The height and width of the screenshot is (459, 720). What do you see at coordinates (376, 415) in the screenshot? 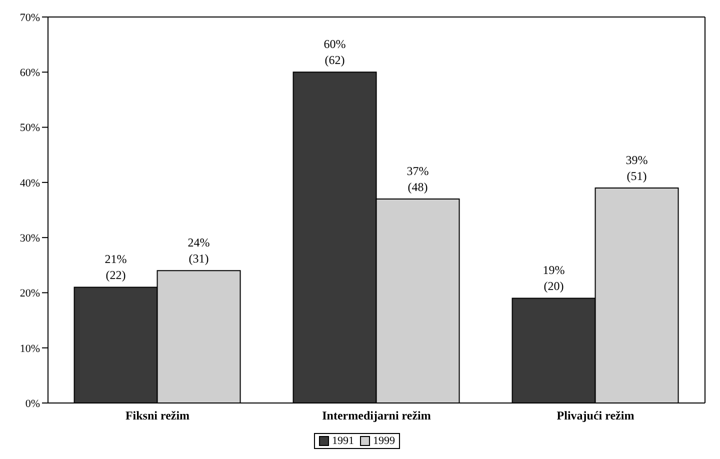
I see `x-tick-label: Intermedijarni režim` at bounding box center [376, 415].